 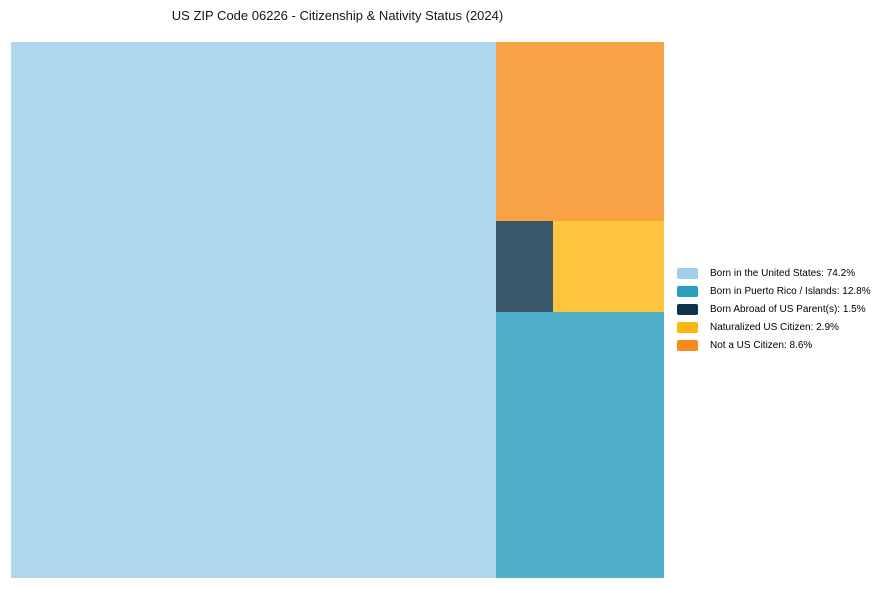 I want to click on legend-swatch-born-abroad-us-parents, so click(x=687, y=309).